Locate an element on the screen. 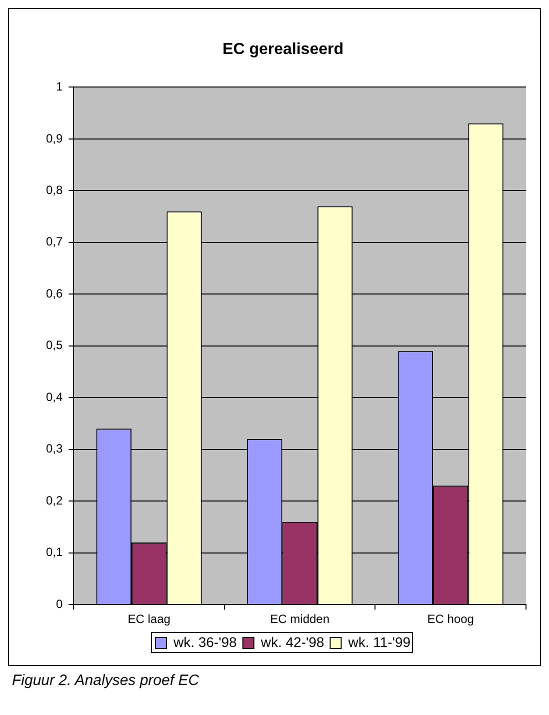 This screenshot has width=549, height=715. chart-title: EC gerealiseerd is located at coordinates (283, 49).